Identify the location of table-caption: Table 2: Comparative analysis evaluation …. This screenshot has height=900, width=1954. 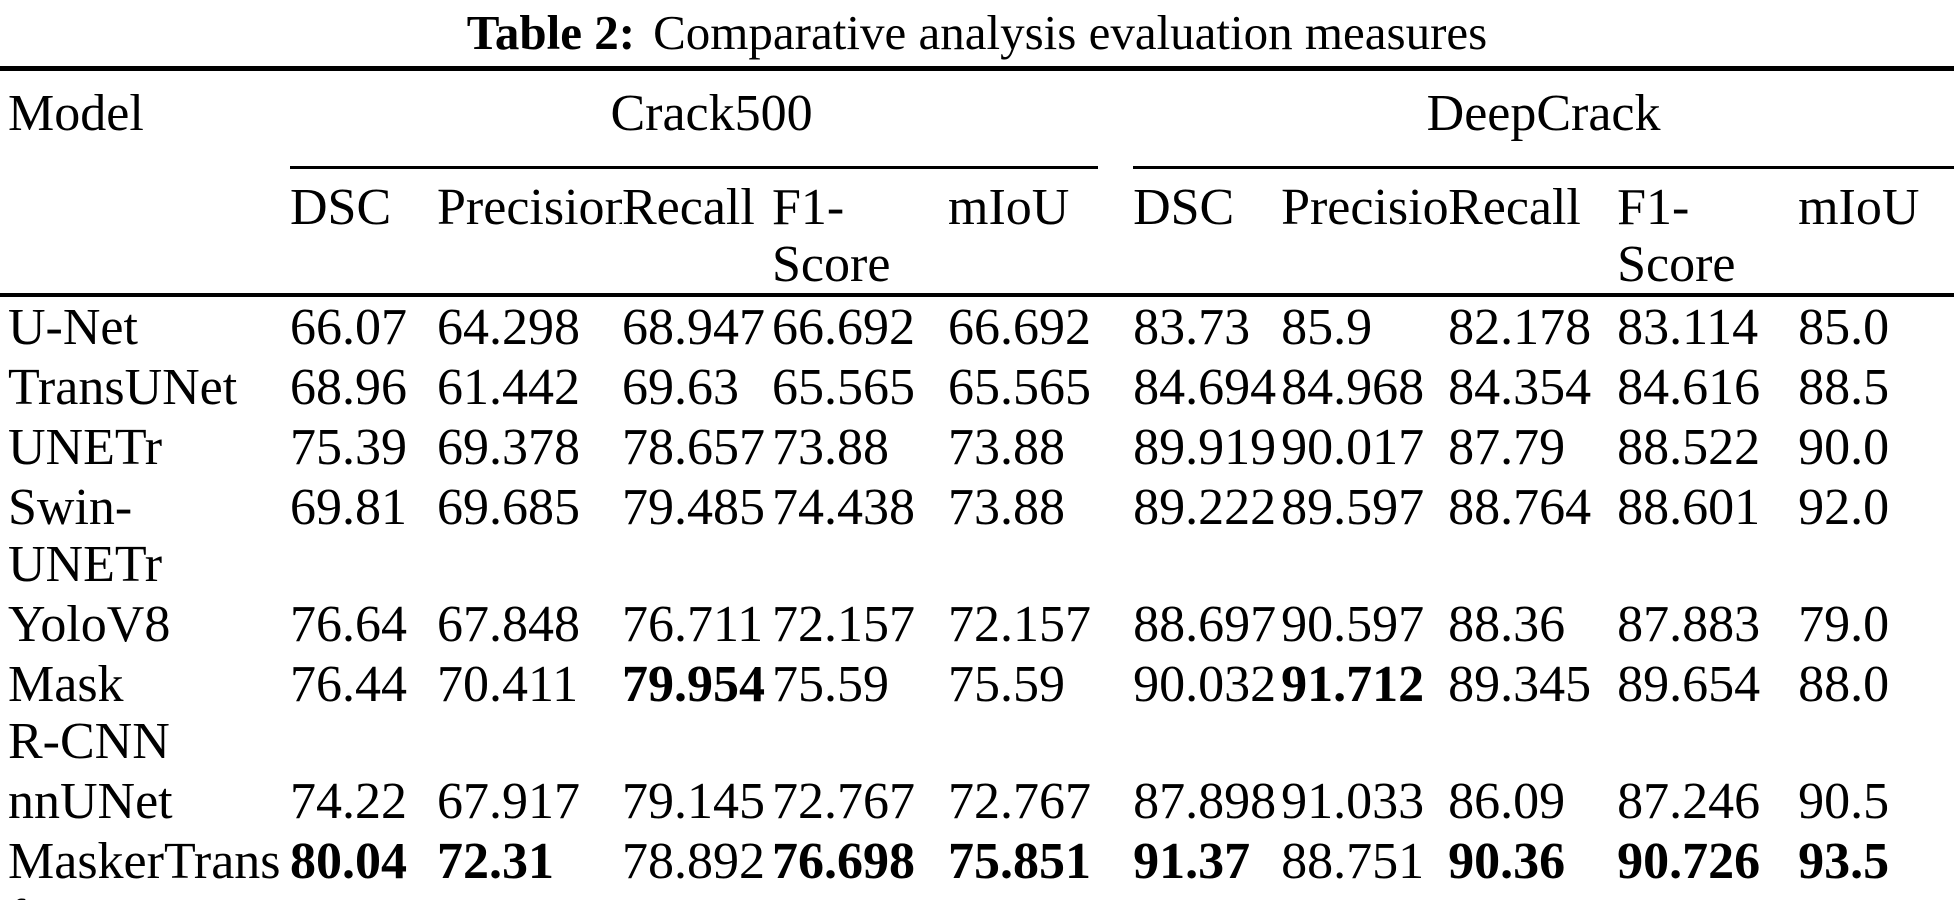
(977, 33).